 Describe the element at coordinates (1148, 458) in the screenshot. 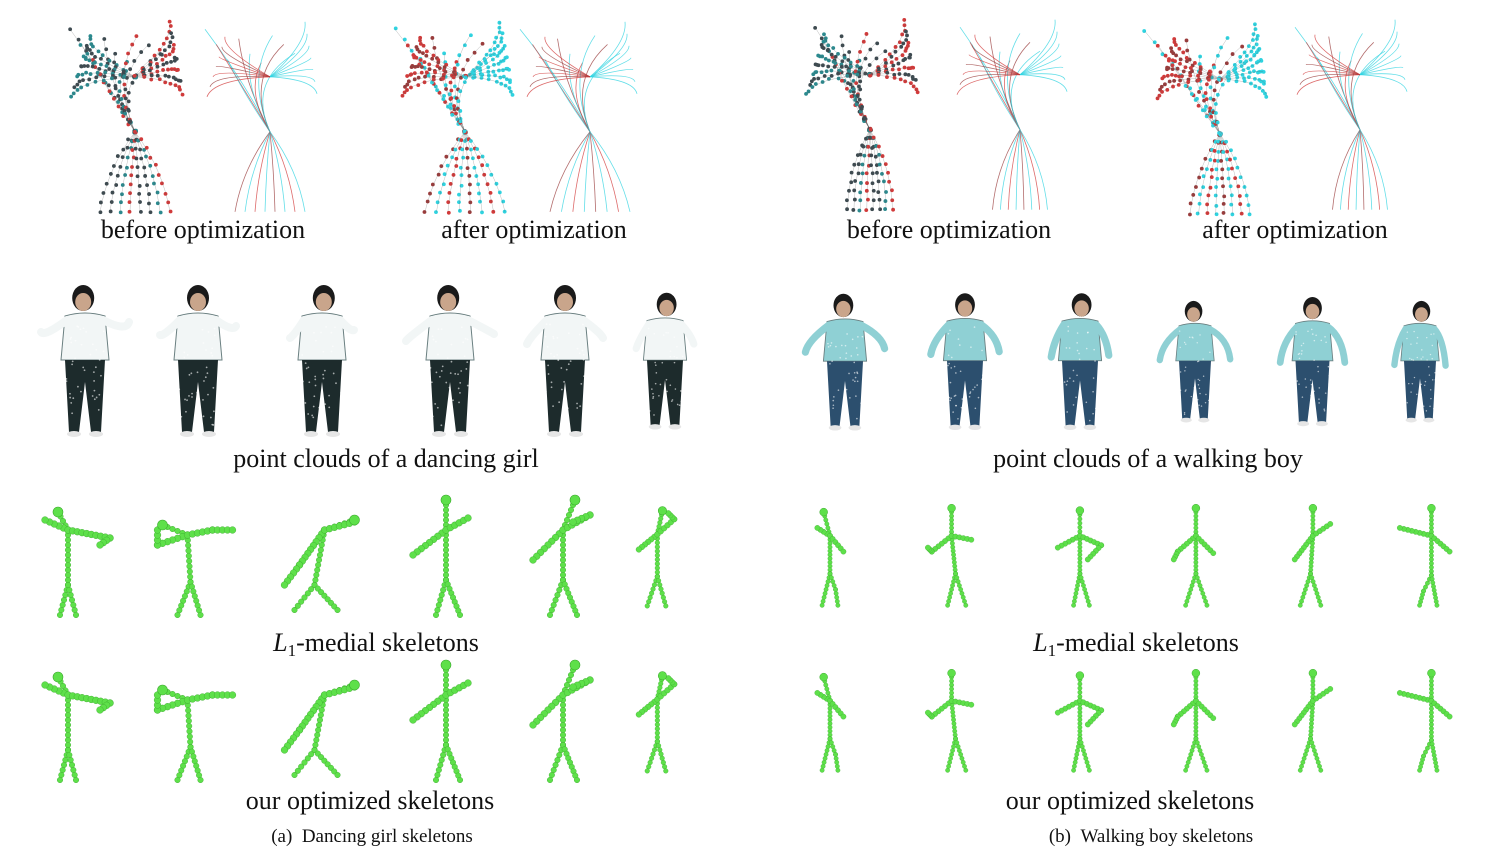

I see `point-clouds-label: point clouds of a walking boy` at that location.